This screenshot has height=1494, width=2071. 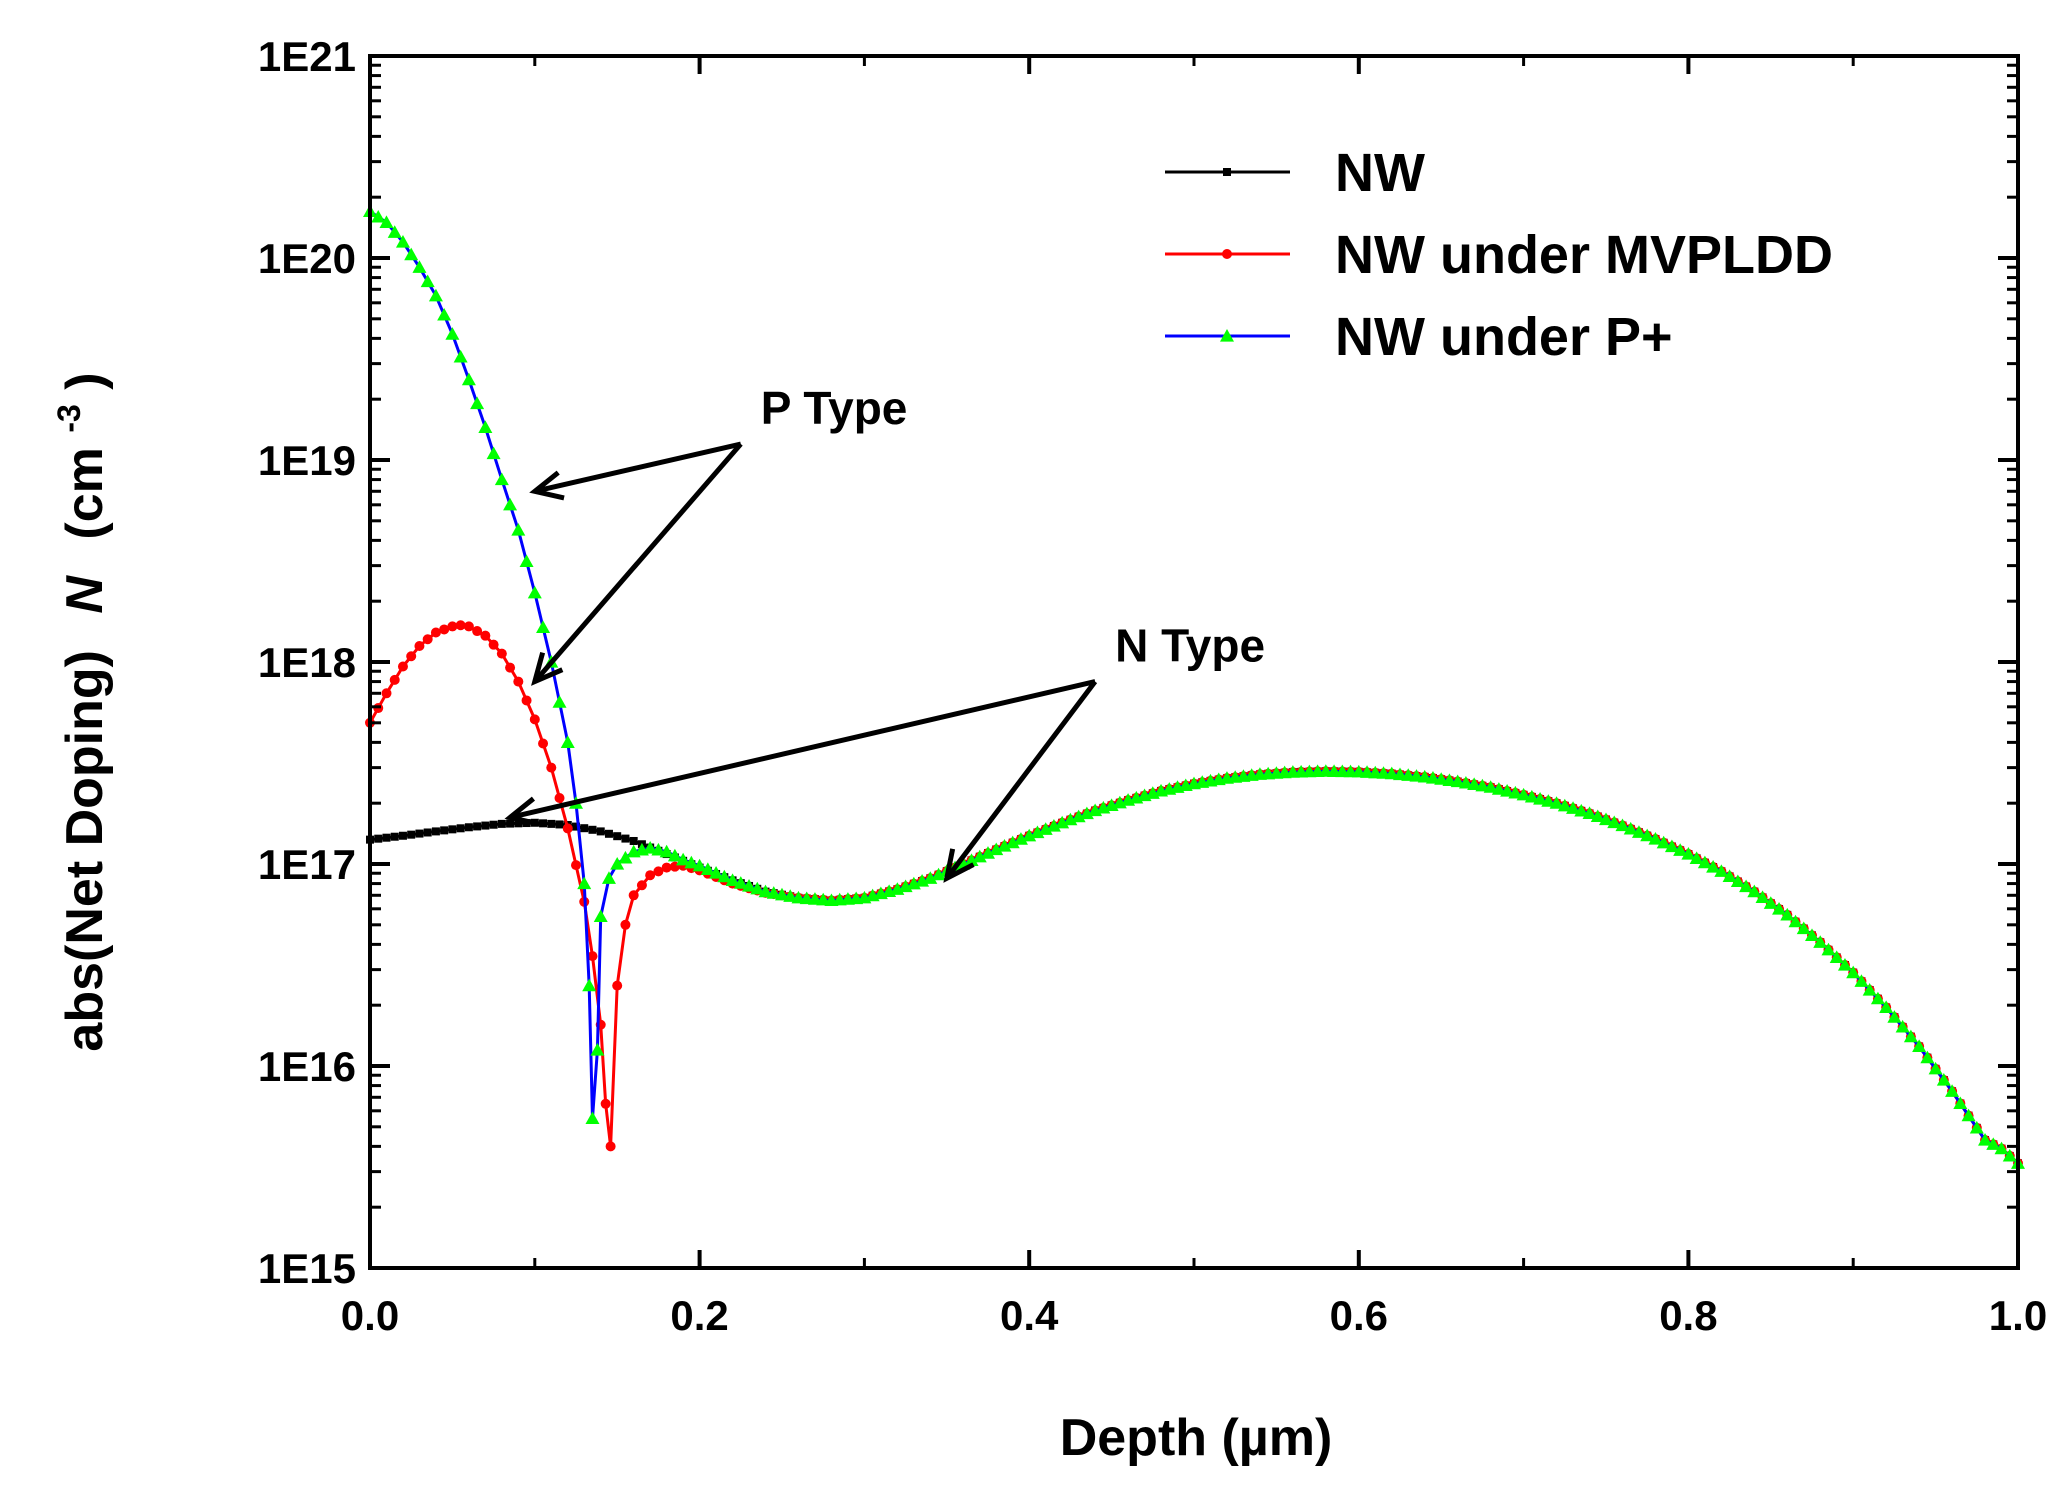 What do you see at coordinates (1504, 337) in the screenshot?
I see `legend-label: NW under P+` at bounding box center [1504, 337].